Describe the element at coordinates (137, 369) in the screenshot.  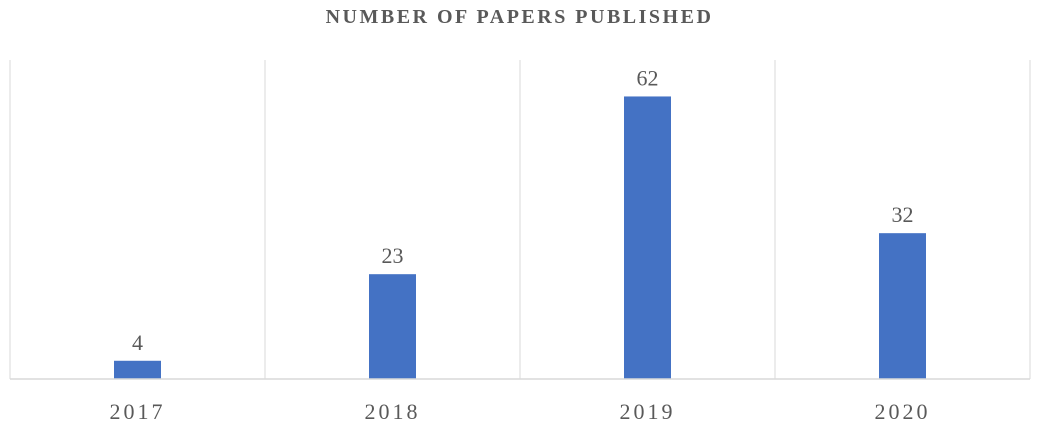
I see `bar-2017` at that location.